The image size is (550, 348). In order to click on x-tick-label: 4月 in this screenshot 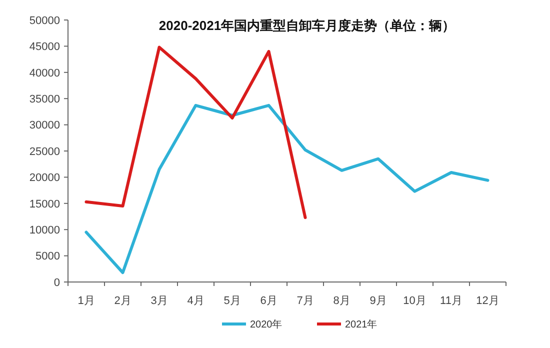, I will do `click(195, 301)`.